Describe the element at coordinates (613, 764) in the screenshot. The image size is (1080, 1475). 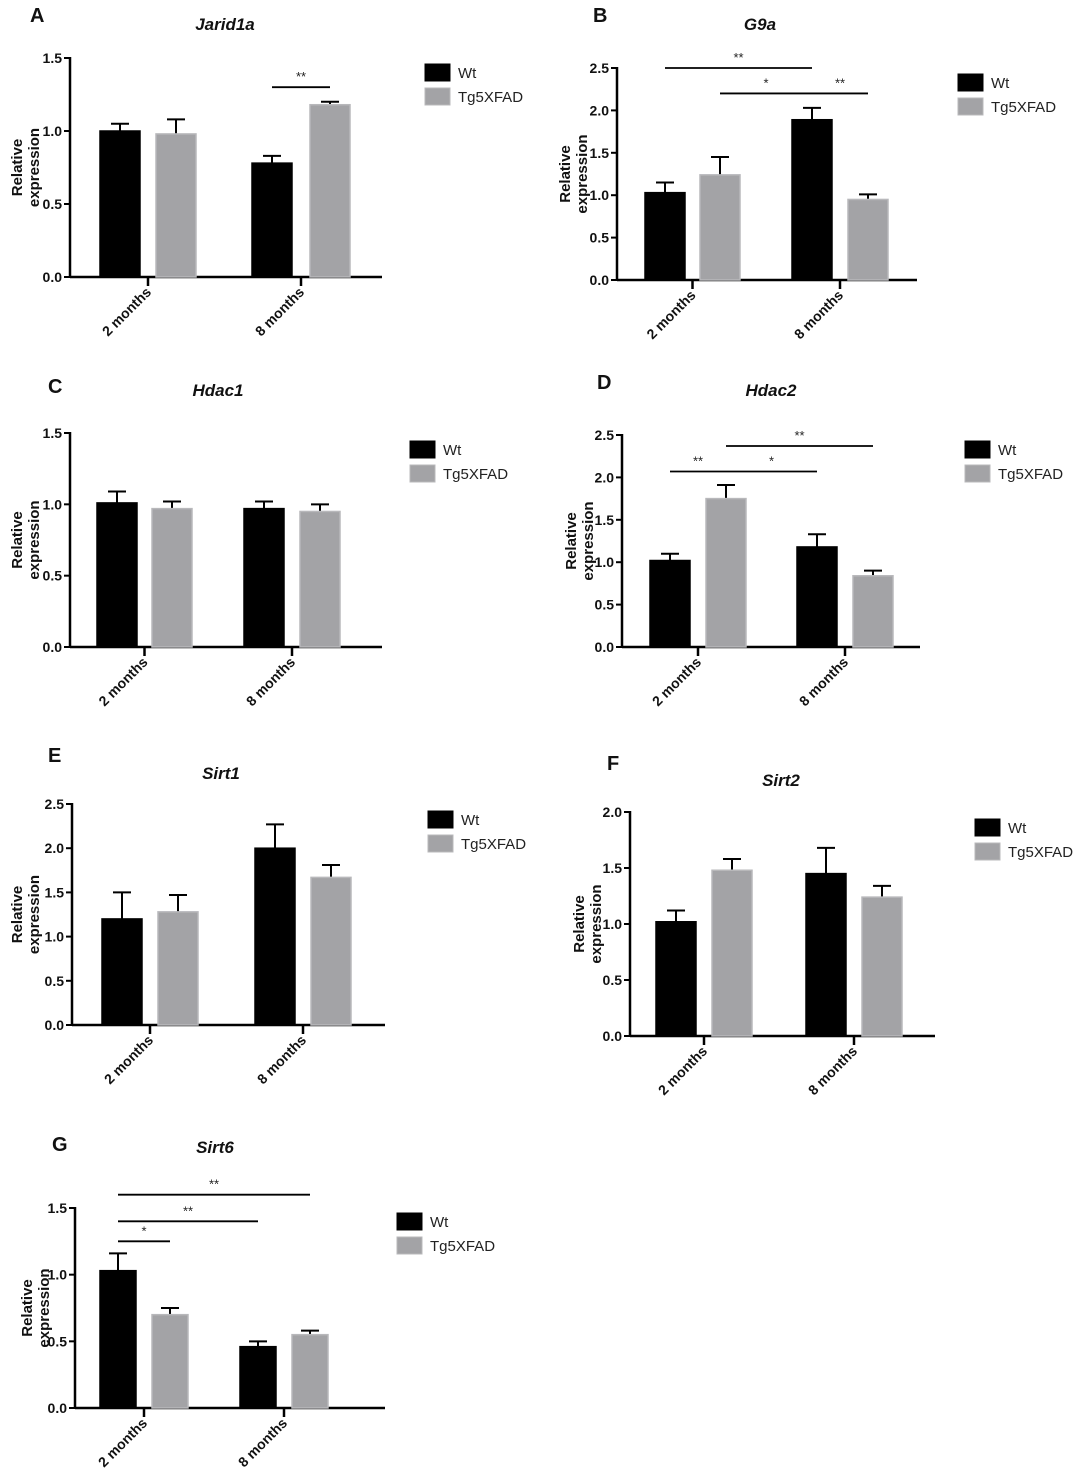
I see `panel-letter: F` at that location.